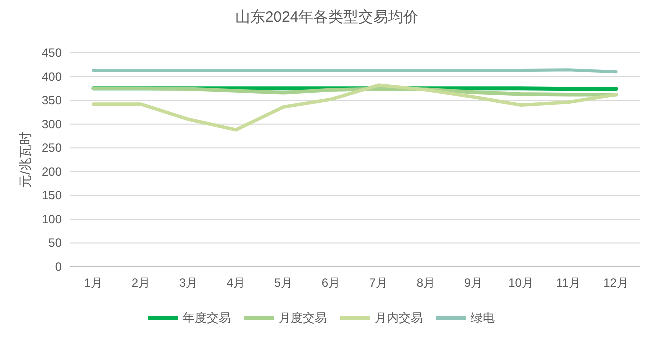 The height and width of the screenshot is (341, 654). I want to click on x-tick-label: 8月, so click(426, 283).